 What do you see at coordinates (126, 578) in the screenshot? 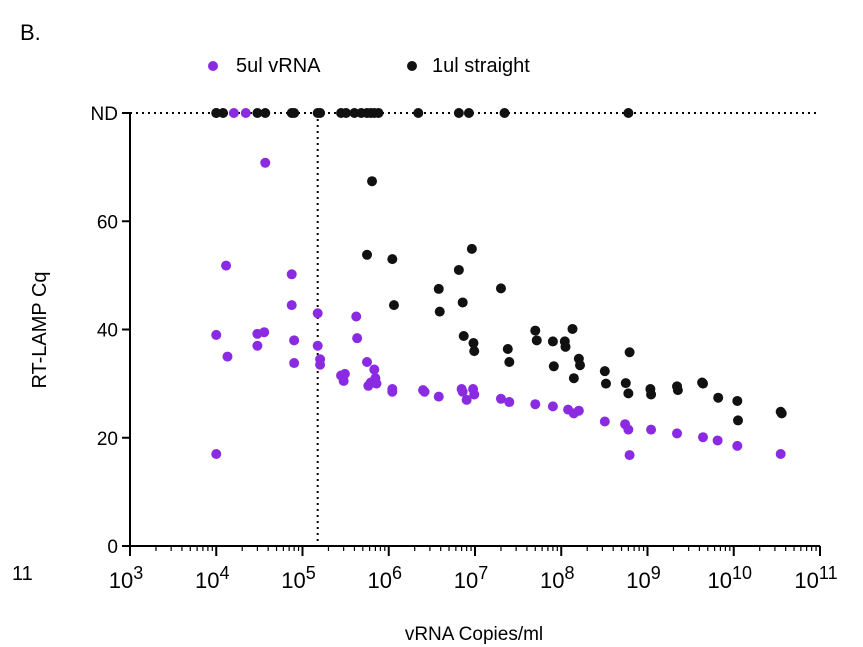
I see `x-tick-label: 10³` at bounding box center [126, 578].